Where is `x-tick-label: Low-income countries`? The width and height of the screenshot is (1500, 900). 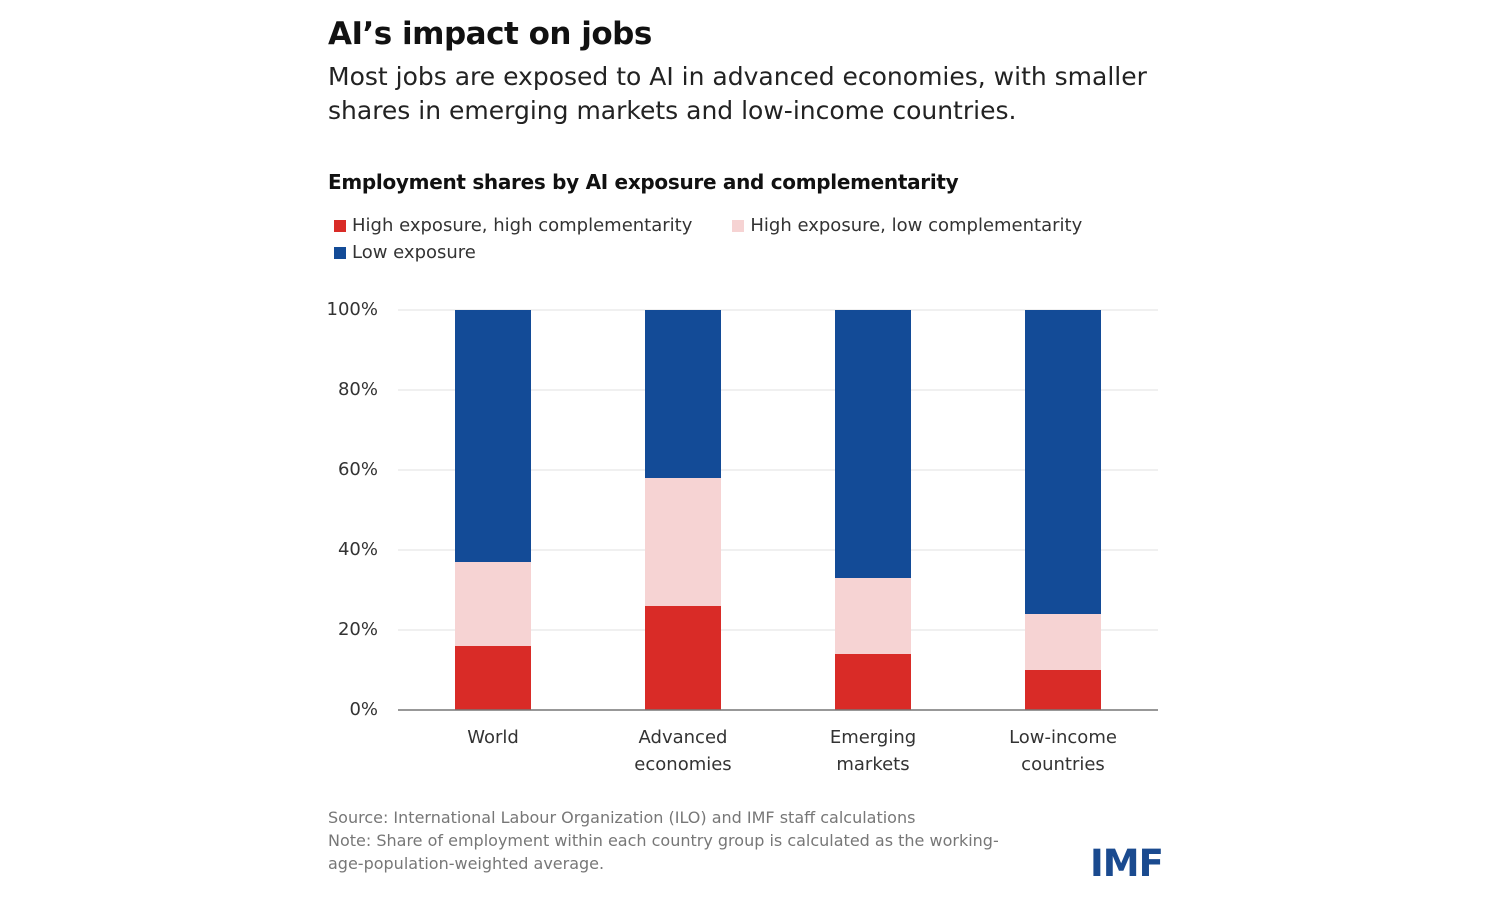
x-tick-label: Low-income countries is located at coordinates (1063, 751).